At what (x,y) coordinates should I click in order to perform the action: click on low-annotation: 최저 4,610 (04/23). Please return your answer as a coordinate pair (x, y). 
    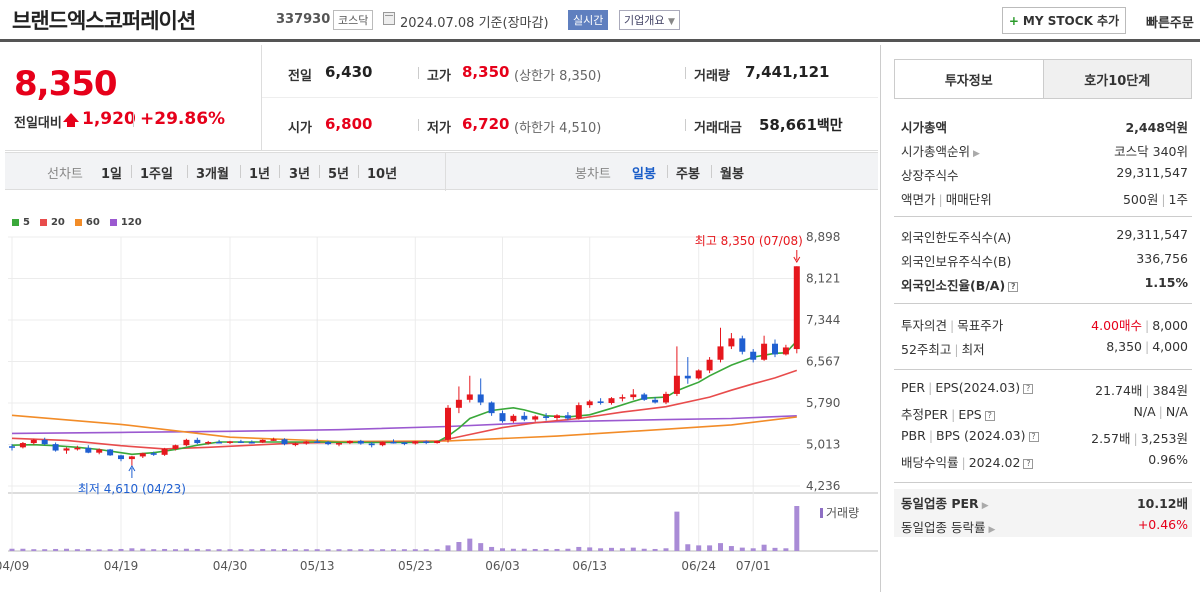
    Looking at the image, I should click on (132, 489).